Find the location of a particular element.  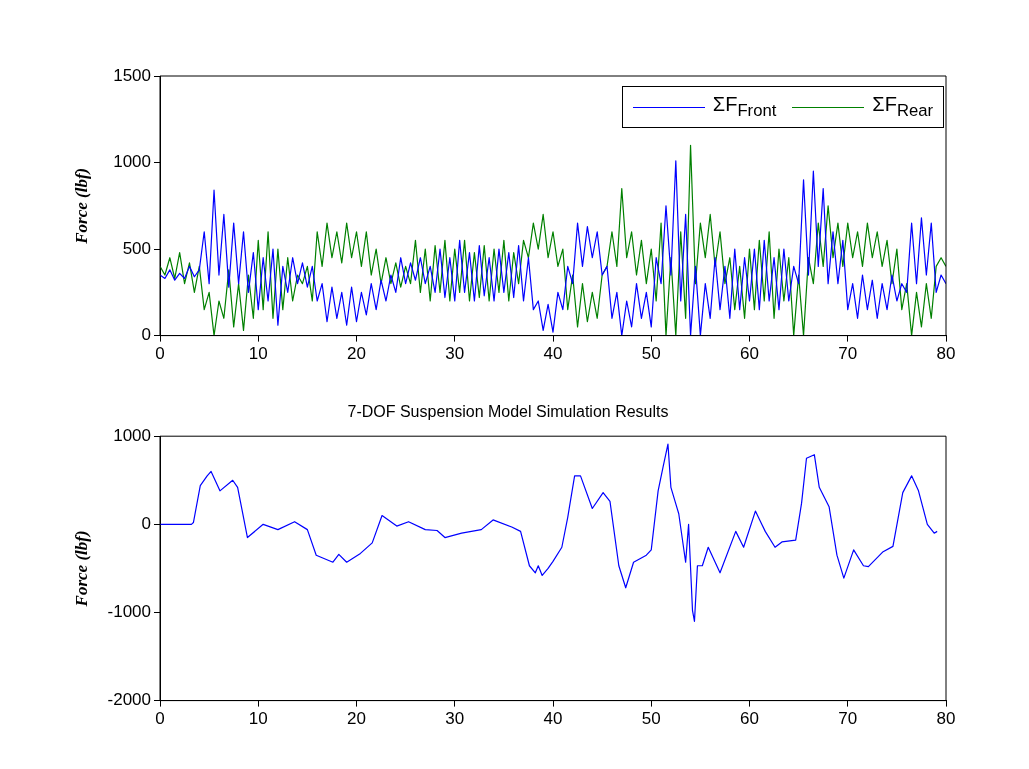

y-tick-label: 1500 is located at coordinates (132, 75).